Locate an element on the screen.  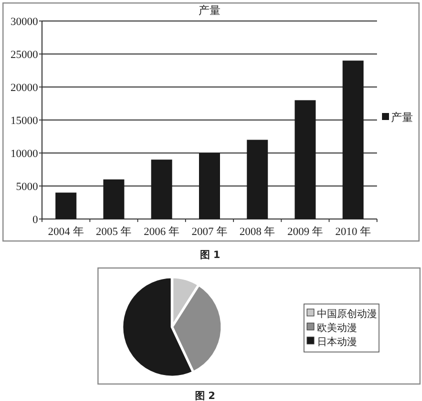
title: 产量 is located at coordinates (209, 11).